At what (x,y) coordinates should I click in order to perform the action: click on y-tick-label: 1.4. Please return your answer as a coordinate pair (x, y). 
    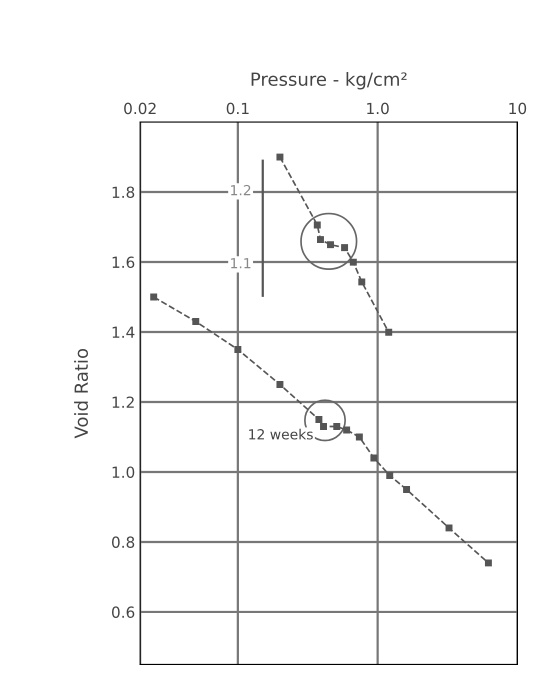
    Looking at the image, I should click on (123, 332).